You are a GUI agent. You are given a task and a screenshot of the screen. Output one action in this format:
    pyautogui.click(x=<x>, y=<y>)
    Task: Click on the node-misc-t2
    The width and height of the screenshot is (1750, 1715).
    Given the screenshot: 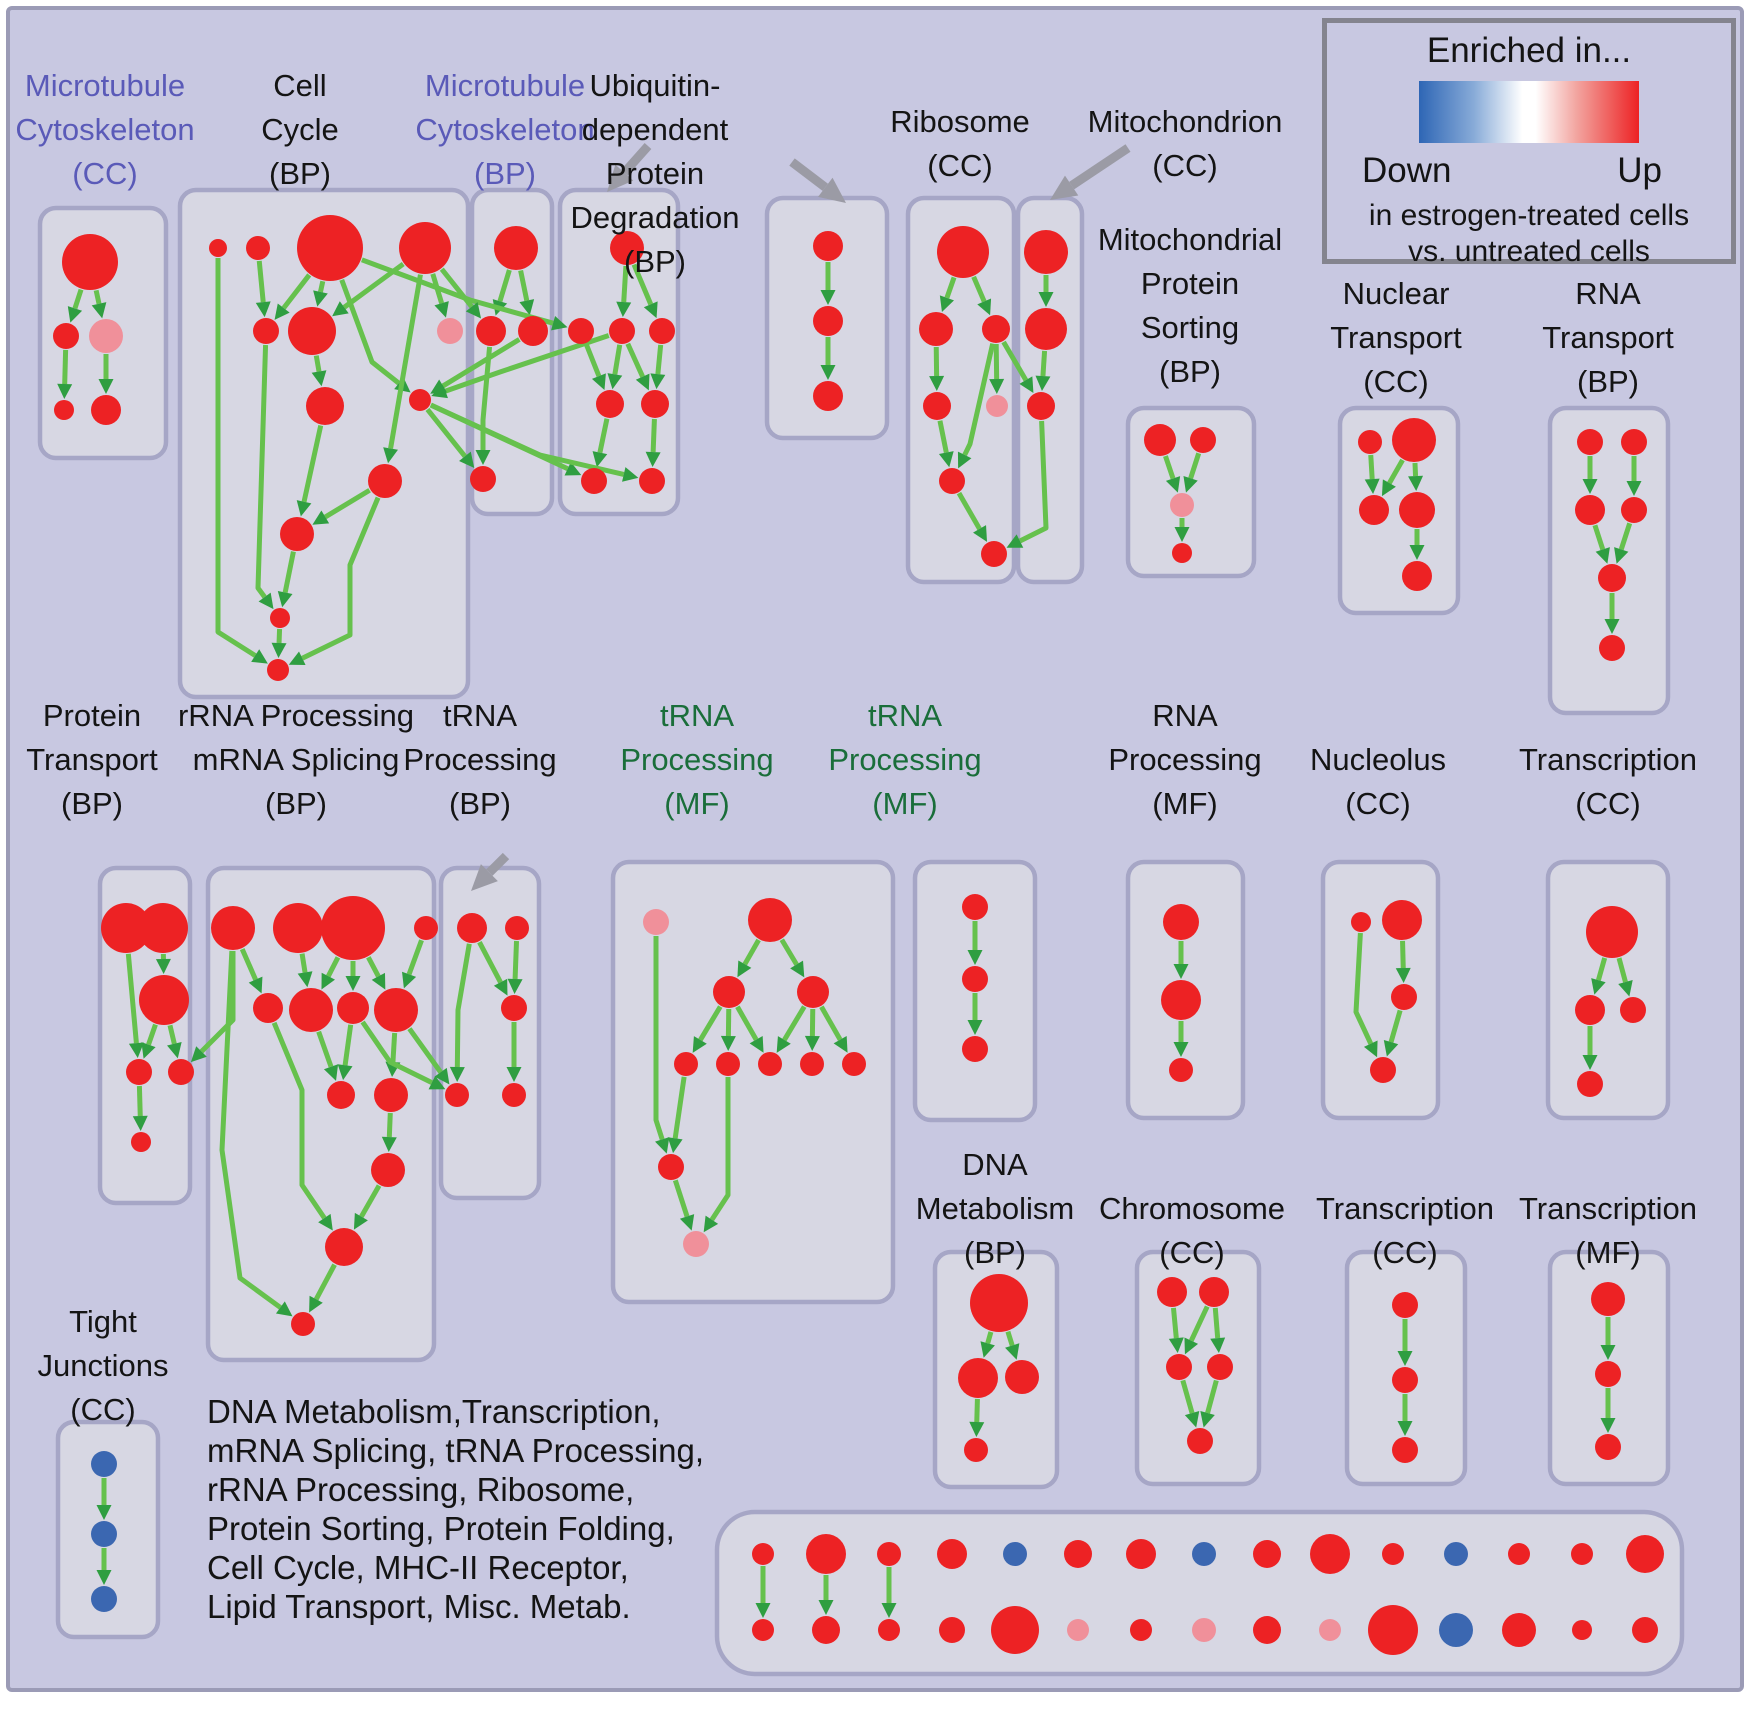 What is the action you would take?
    pyautogui.click(x=826, y=1554)
    